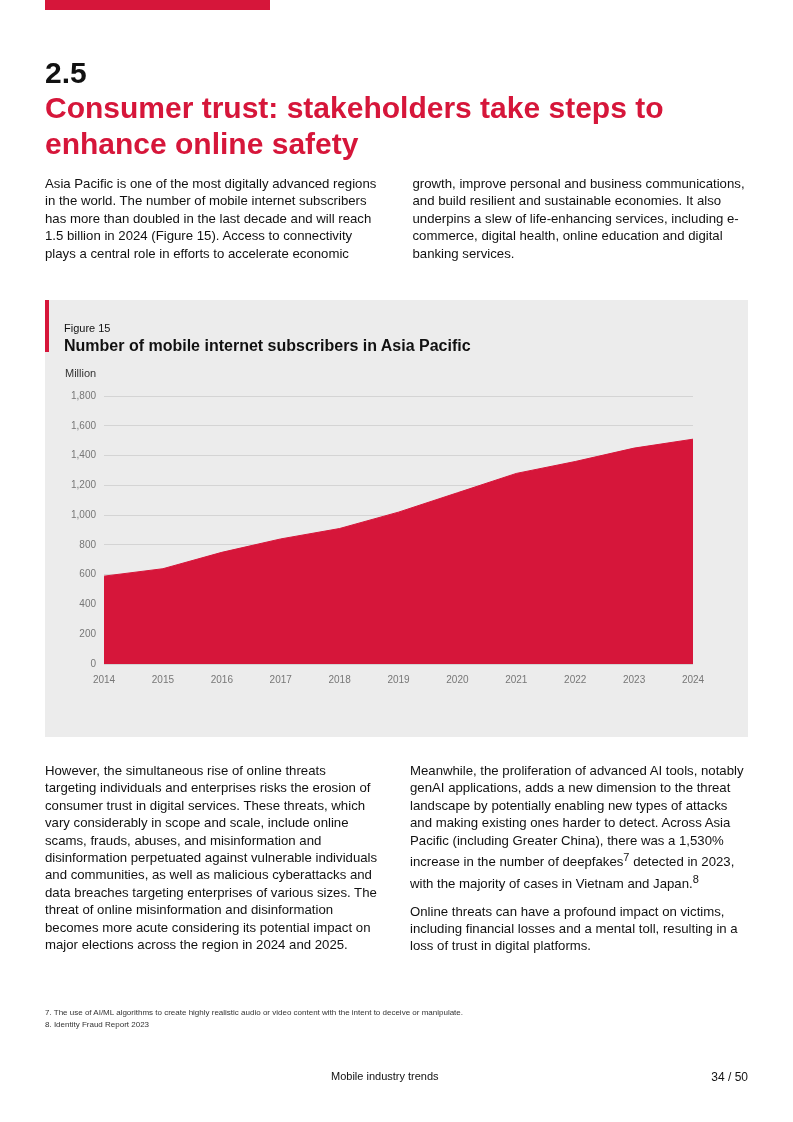  I want to click on text: Consumer trust: stakeholders take steps to enhance online safety, so click(355, 126).